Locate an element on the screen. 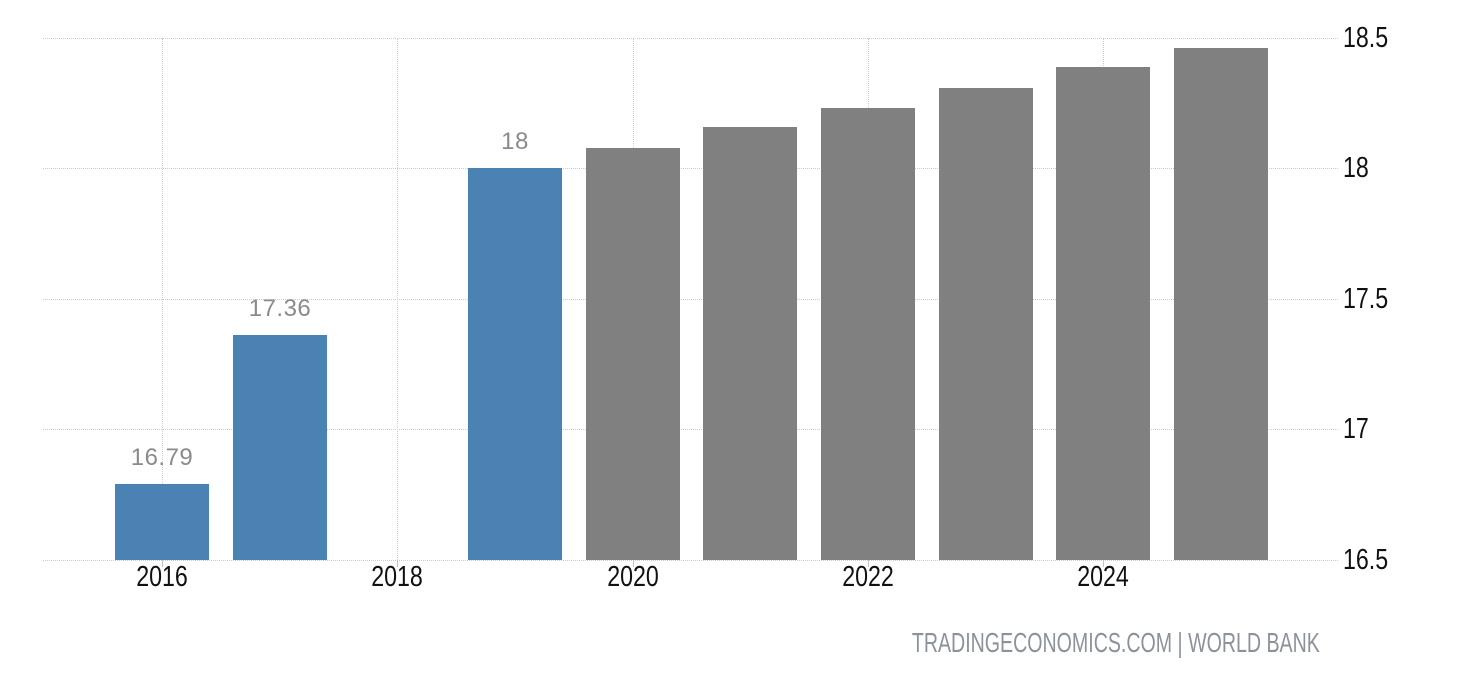 The image size is (1460, 680). bar-2023 is located at coordinates (986, 324).